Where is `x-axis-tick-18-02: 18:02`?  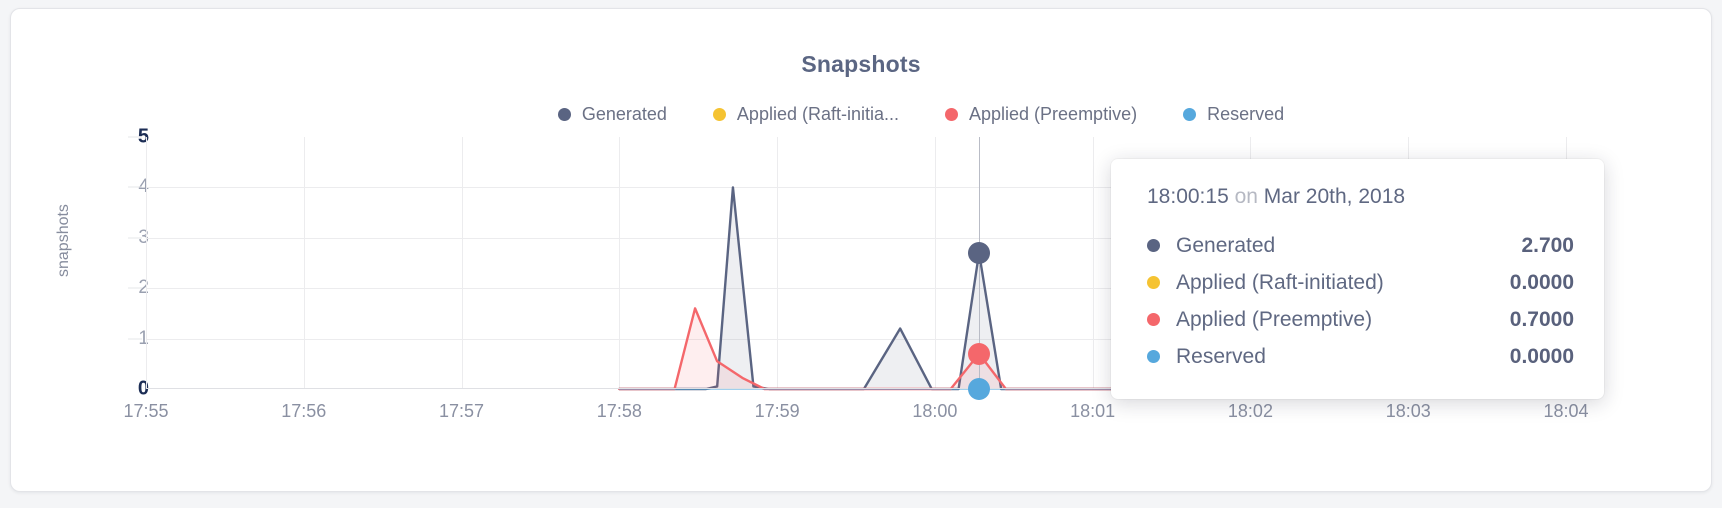 x-axis-tick-18-02: 18:02 is located at coordinates (1250, 411).